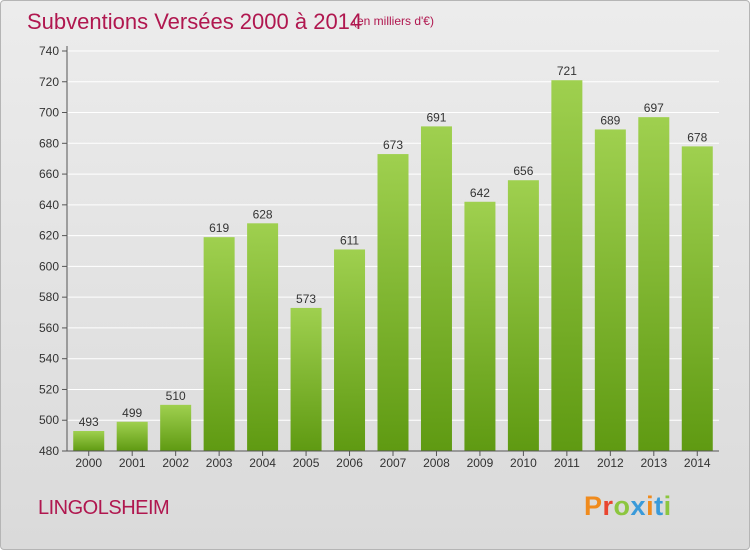  I want to click on data-label: 697, so click(654, 108).